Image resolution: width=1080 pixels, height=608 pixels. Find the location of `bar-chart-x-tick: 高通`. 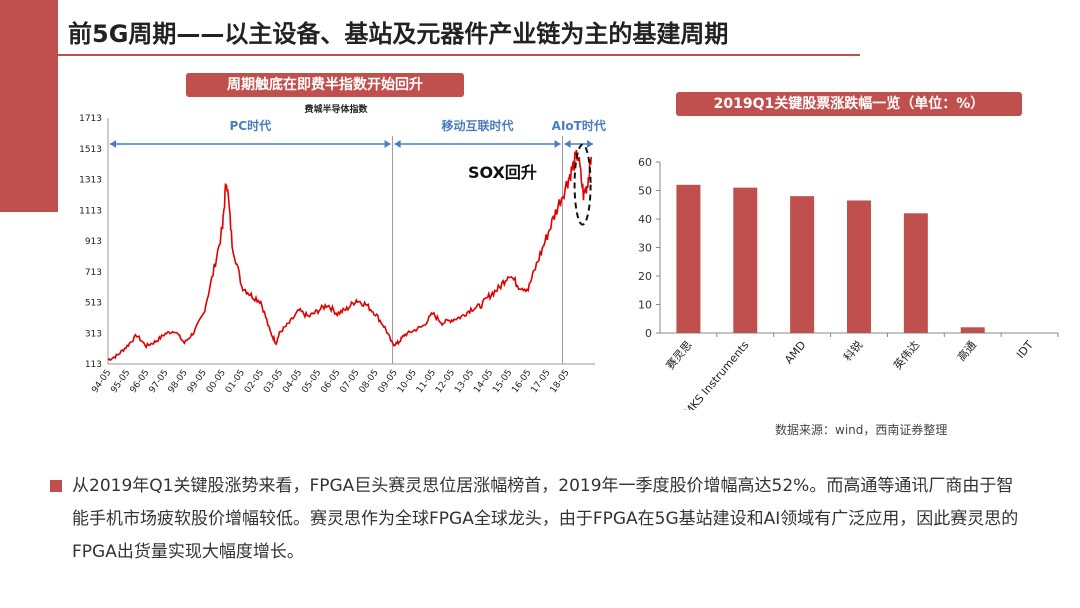

bar-chart-x-tick: 高通 is located at coordinates (966, 351).